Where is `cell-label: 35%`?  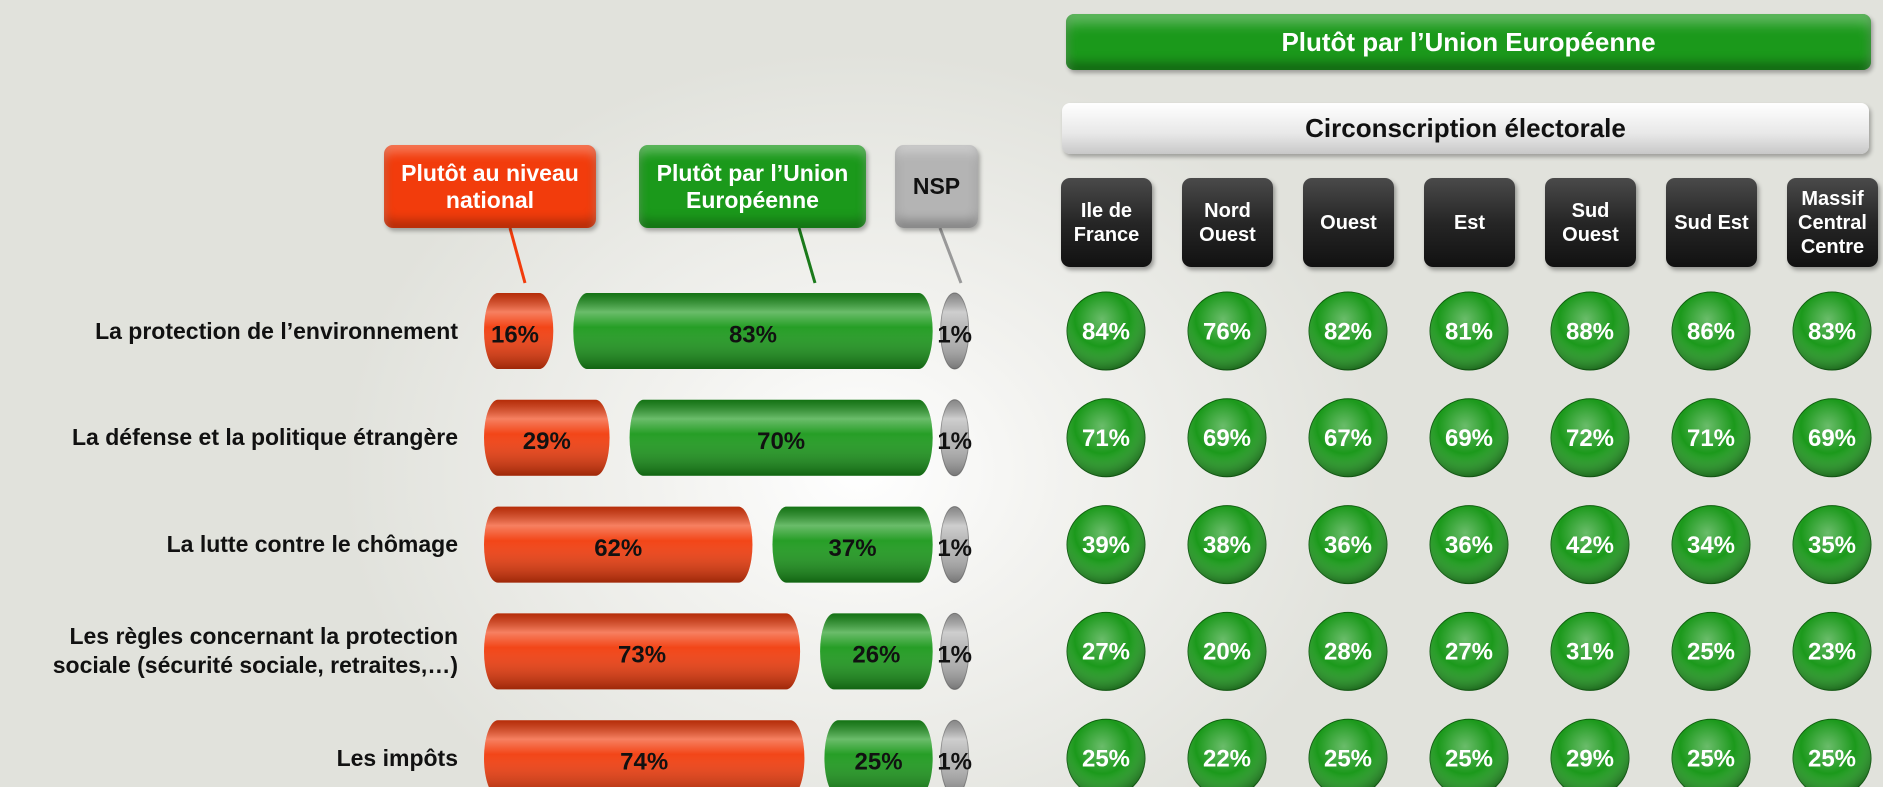
cell-label: 35% is located at coordinates (1832, 545).